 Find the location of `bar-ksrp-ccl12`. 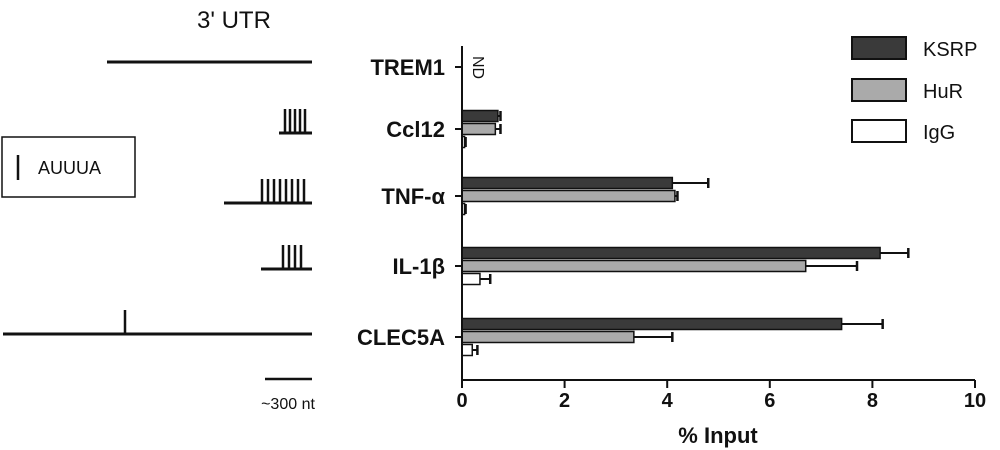

bar-ksrp-ccl12 is located at coordinates (480, 116).